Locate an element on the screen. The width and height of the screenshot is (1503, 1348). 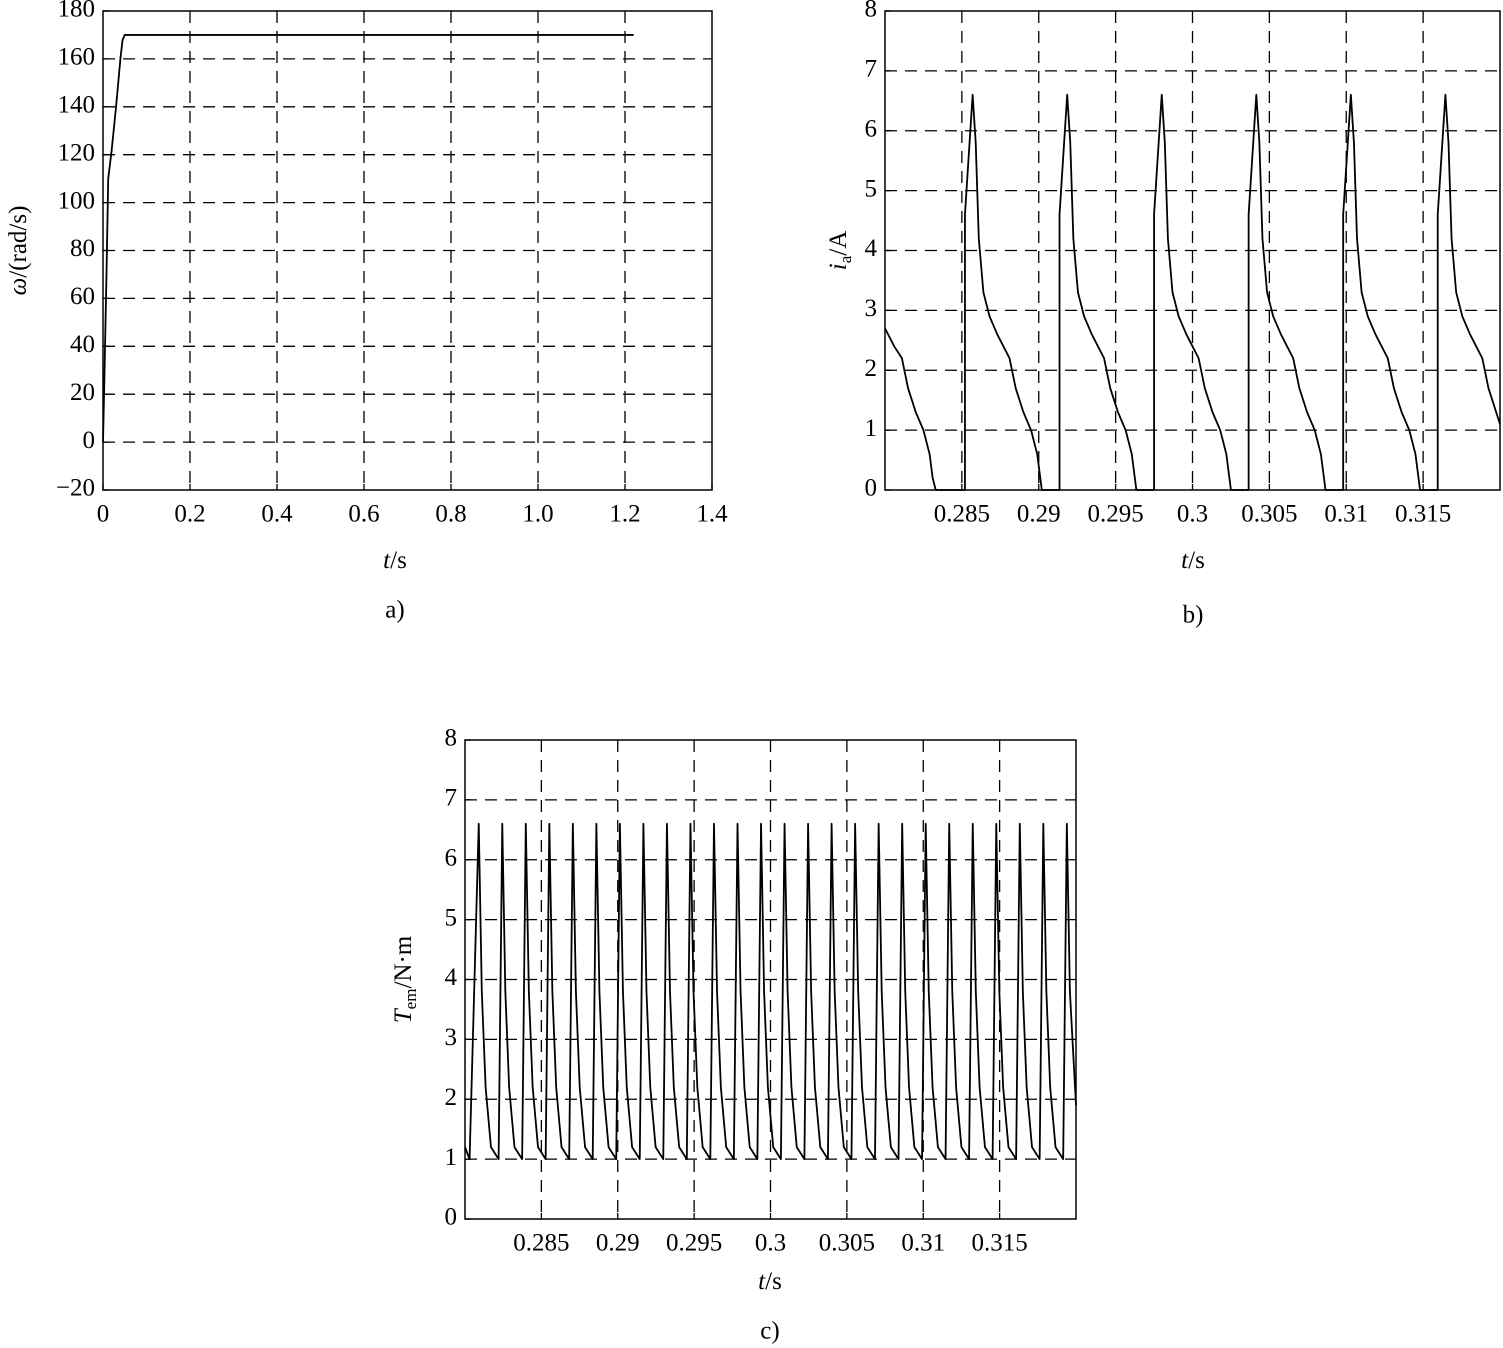
y-axis-label-unit: /N·m is located at coordinates (403, 961).